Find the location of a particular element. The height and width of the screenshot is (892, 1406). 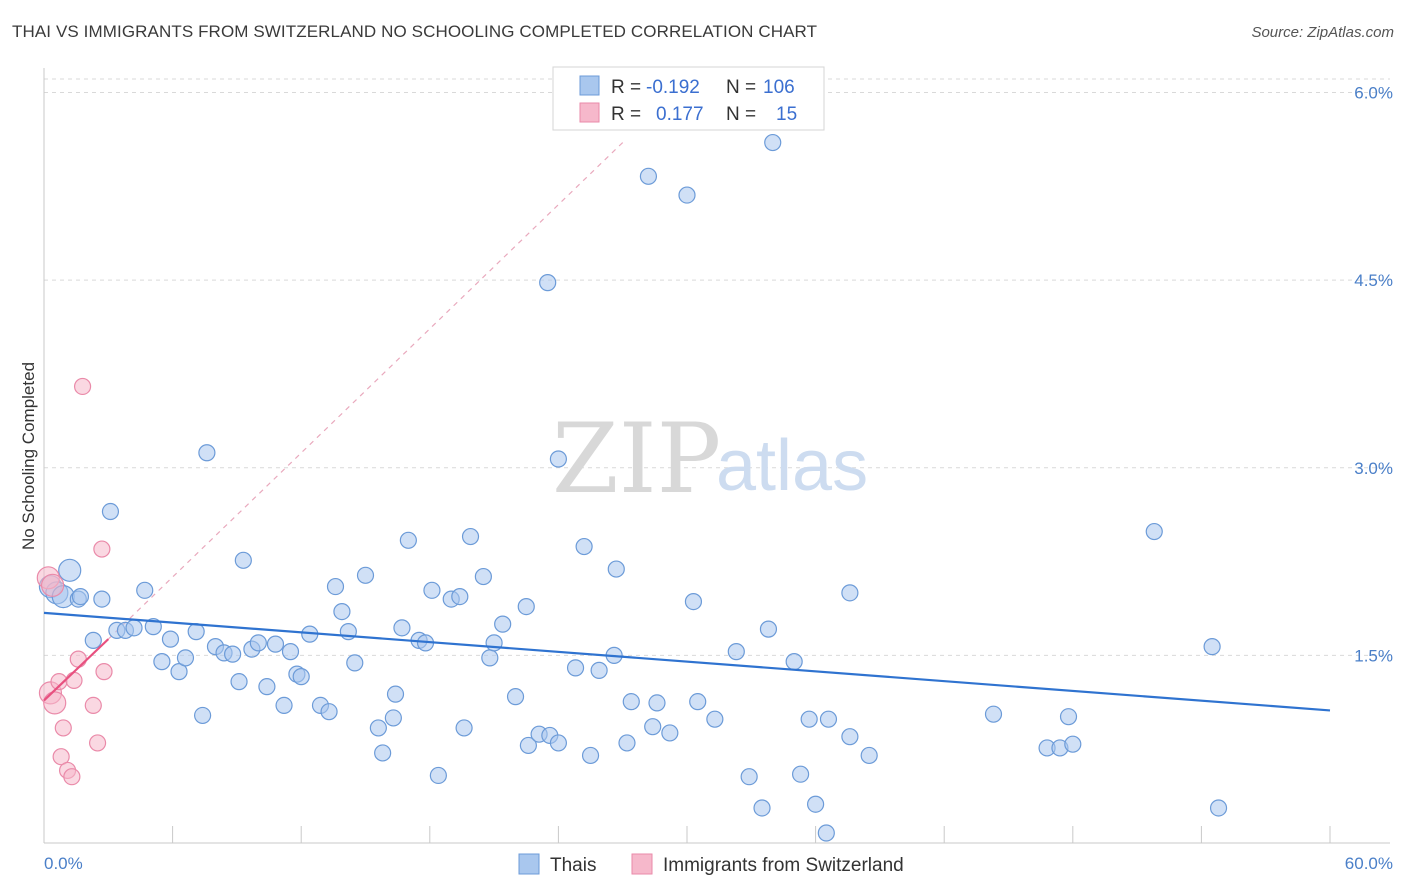

swiss-points is located at coordinates (74, 581).